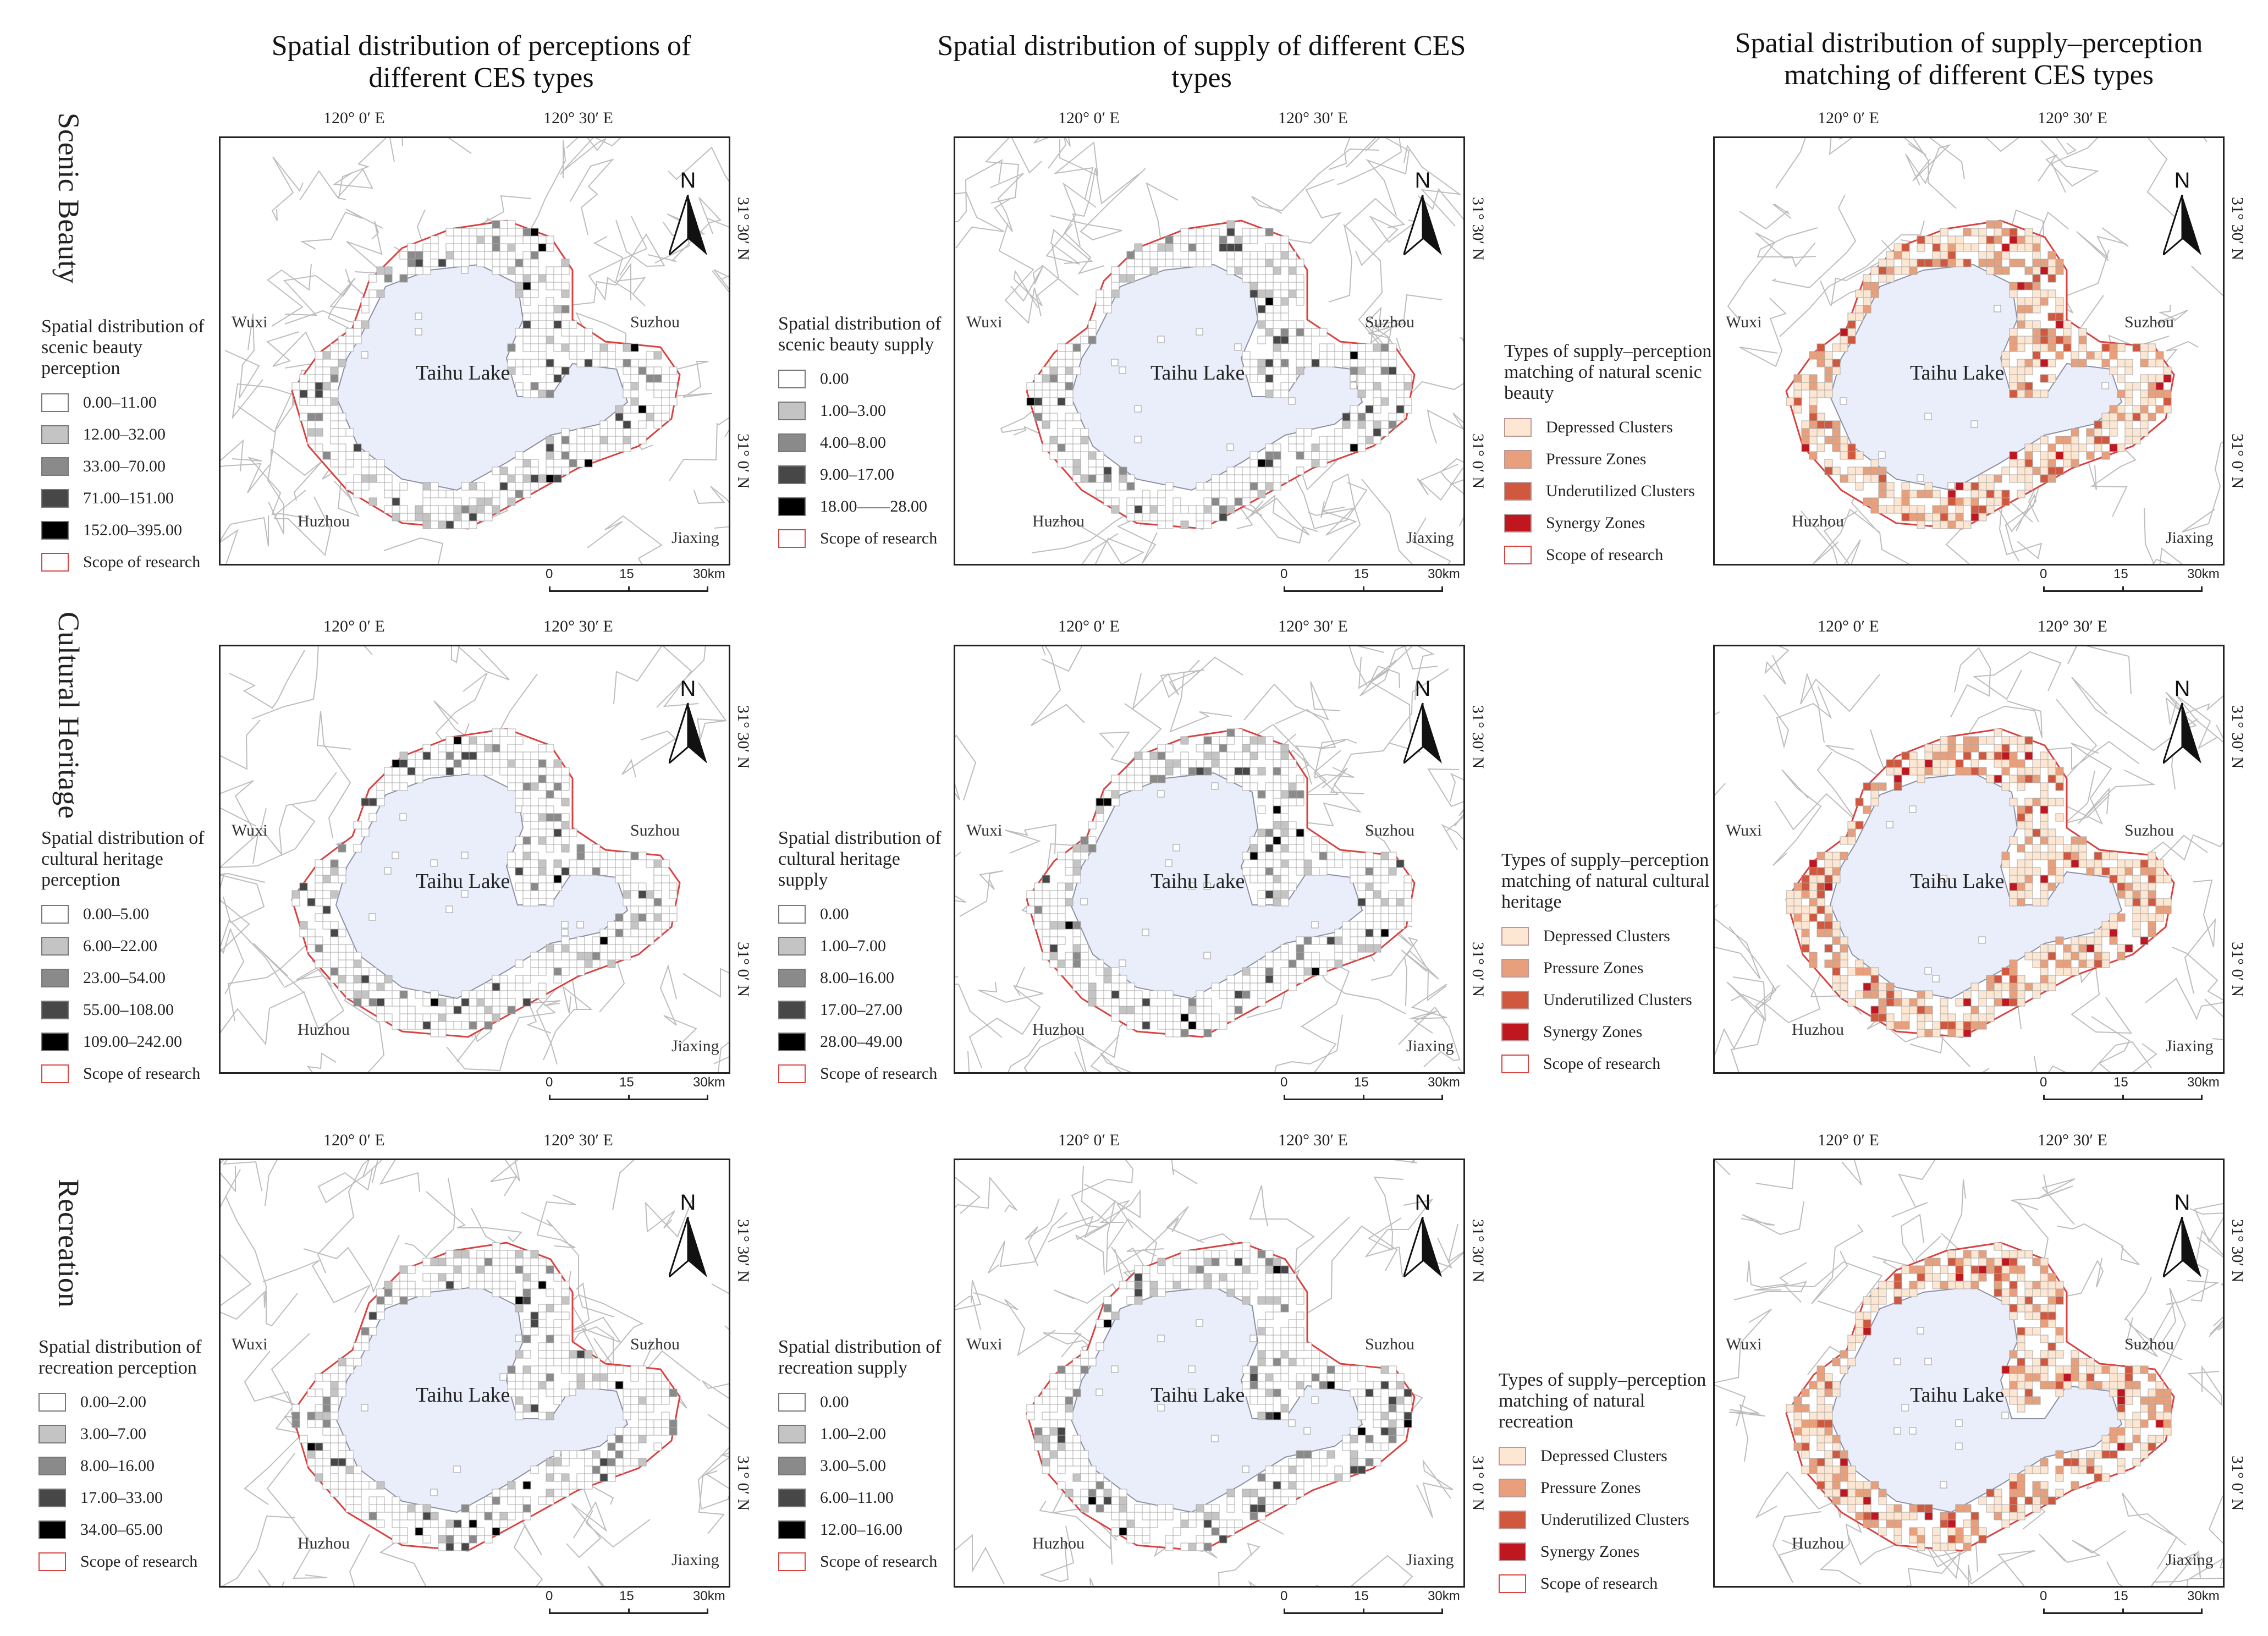  Describe the element at coordinates (1363, 1611) in the screenshot. I see `scale-bar-tick` at that location.